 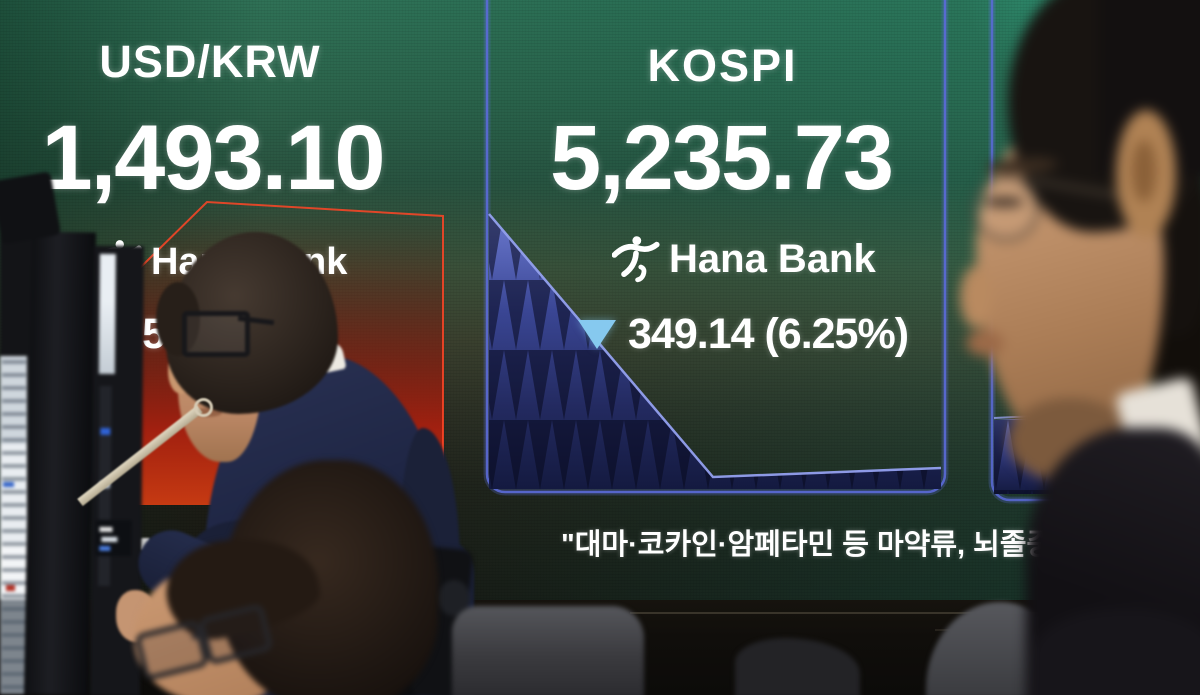 I want to click on monitor-screen-sliver, so click(x=107, y=313).